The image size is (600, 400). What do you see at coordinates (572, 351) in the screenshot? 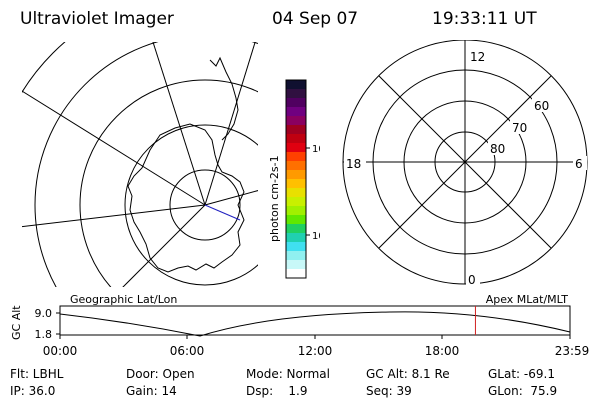
I see `time-tick-label: 23:59` at bounding box center [572, 351].